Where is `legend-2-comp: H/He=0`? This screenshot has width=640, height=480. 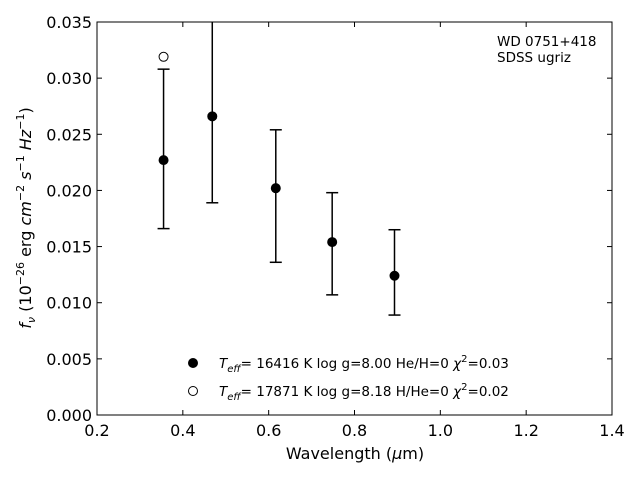
legend-2-comp: H/He=0 is located at coordinates (422, 392).